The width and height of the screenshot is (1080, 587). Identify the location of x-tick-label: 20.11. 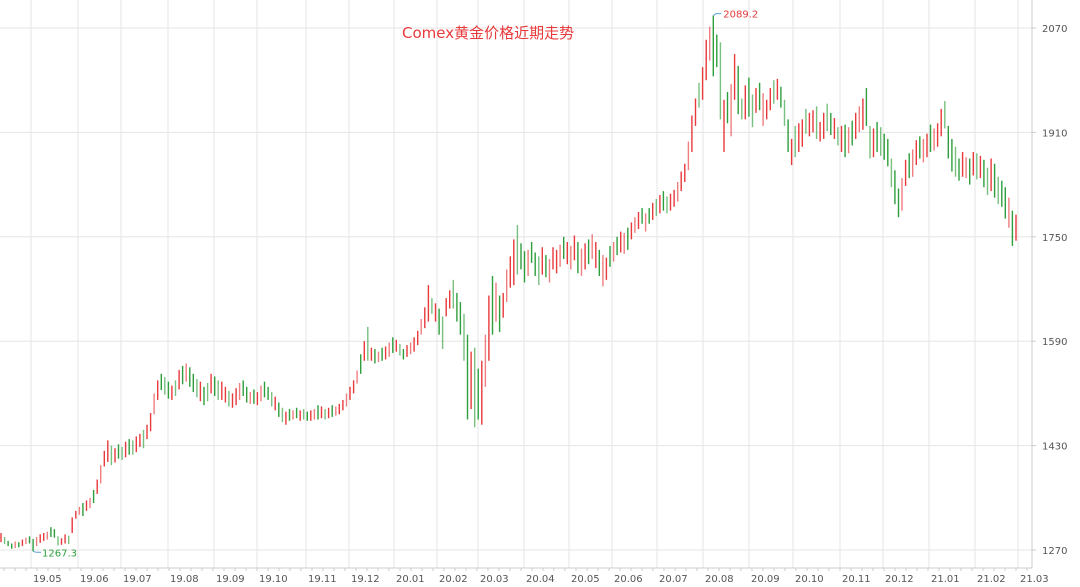
(856, 579).